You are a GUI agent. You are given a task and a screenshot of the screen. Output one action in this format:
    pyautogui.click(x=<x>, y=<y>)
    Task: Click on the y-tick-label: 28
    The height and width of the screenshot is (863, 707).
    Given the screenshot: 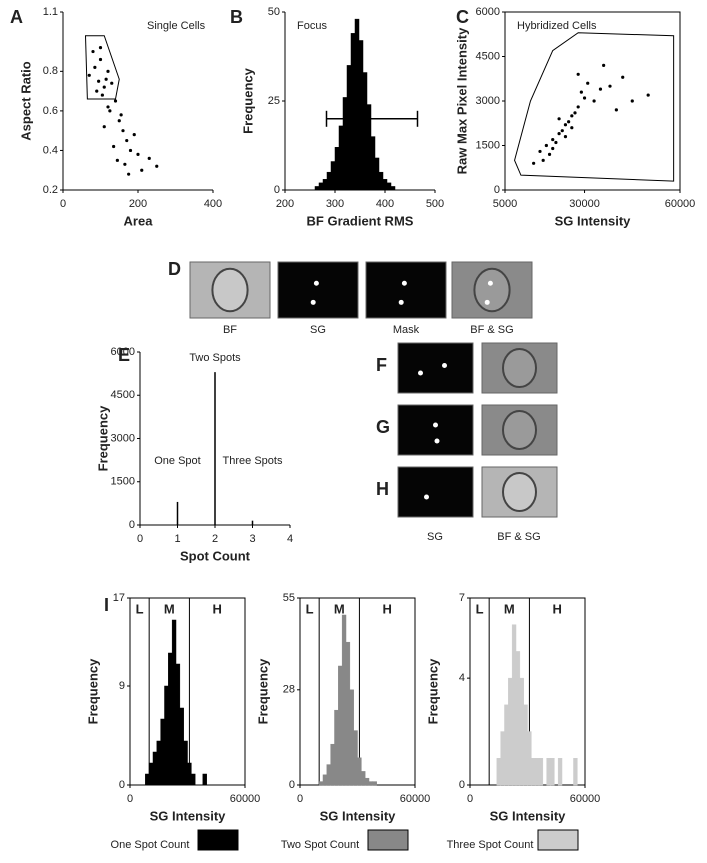 What is the action you would take?
    pyautogui.click(x=289, y=690)
    